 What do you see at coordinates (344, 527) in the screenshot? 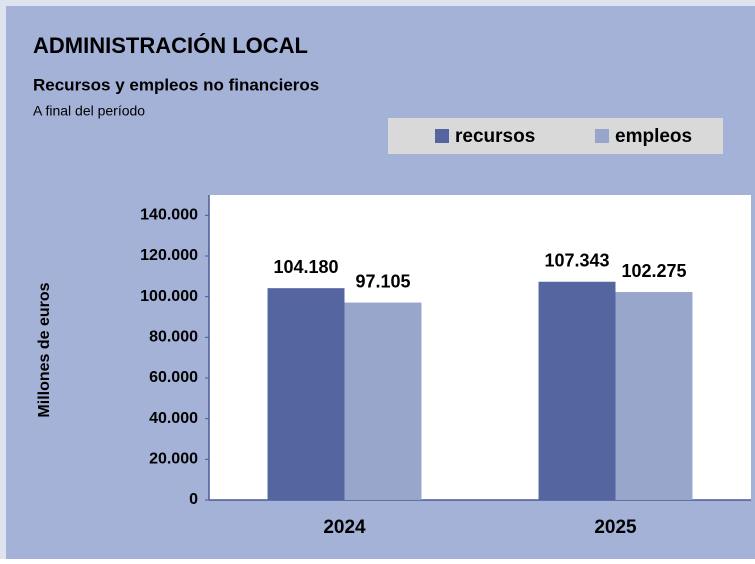
I see `x-tick-label: 2024` at bounding box center [344, 527].